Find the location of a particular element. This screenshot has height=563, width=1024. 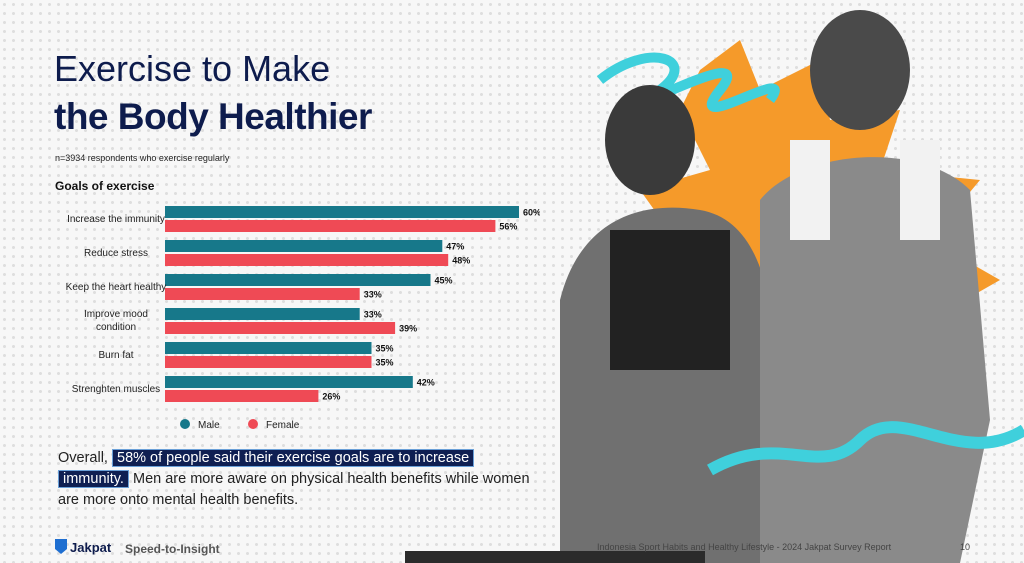

legend-label: Female is located at coordinates (283, 425).